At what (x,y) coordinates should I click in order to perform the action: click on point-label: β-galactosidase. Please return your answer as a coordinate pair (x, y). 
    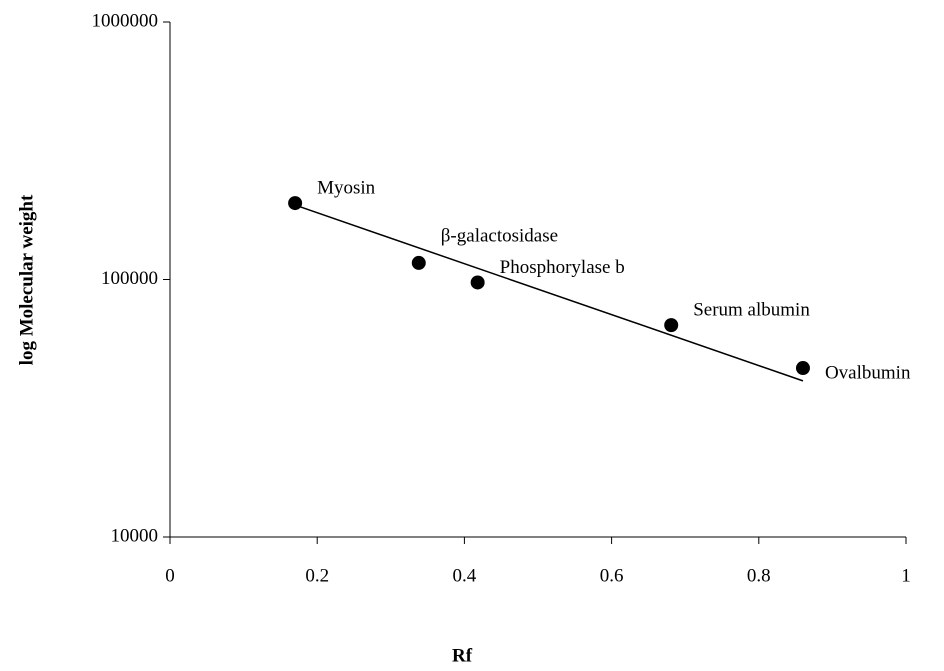
    Looking at the image, I should click on (499, 235).